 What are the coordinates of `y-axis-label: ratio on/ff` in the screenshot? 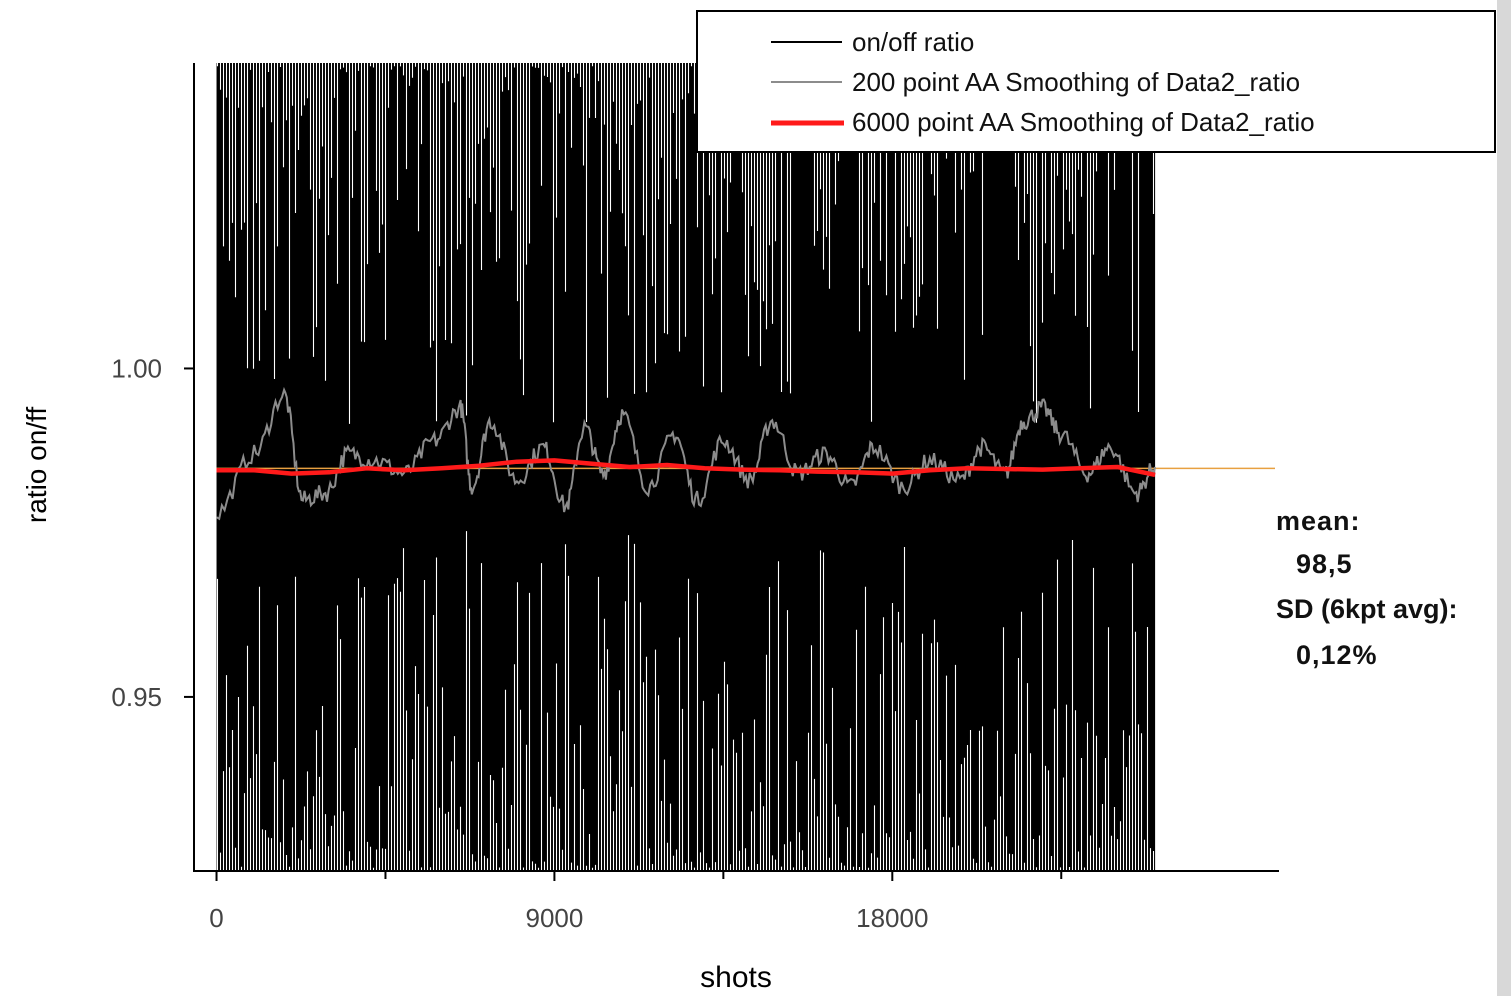 It's located at (36, 465).